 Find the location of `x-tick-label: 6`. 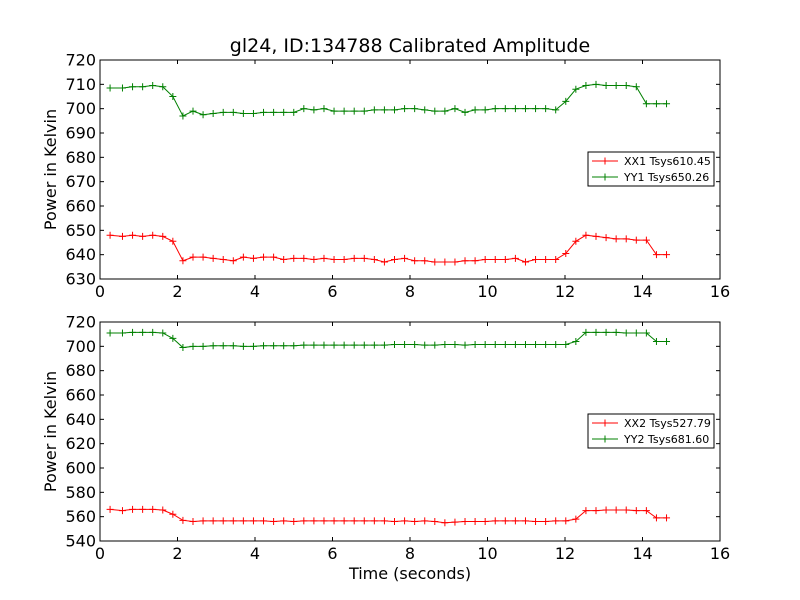

x-tick-label: 6 is located at coordinates (332, 291).